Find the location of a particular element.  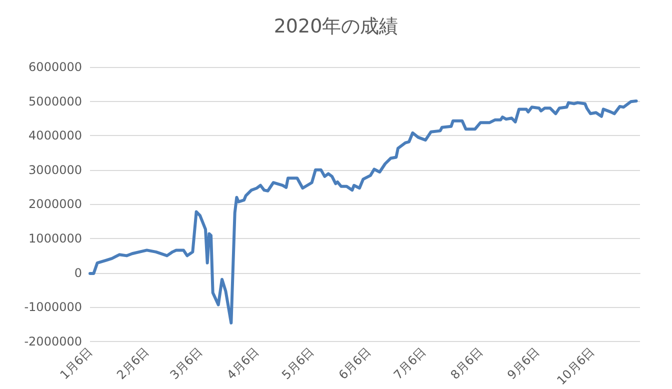

y-tick-label: 6000000 is located at coordinates (55, 67).